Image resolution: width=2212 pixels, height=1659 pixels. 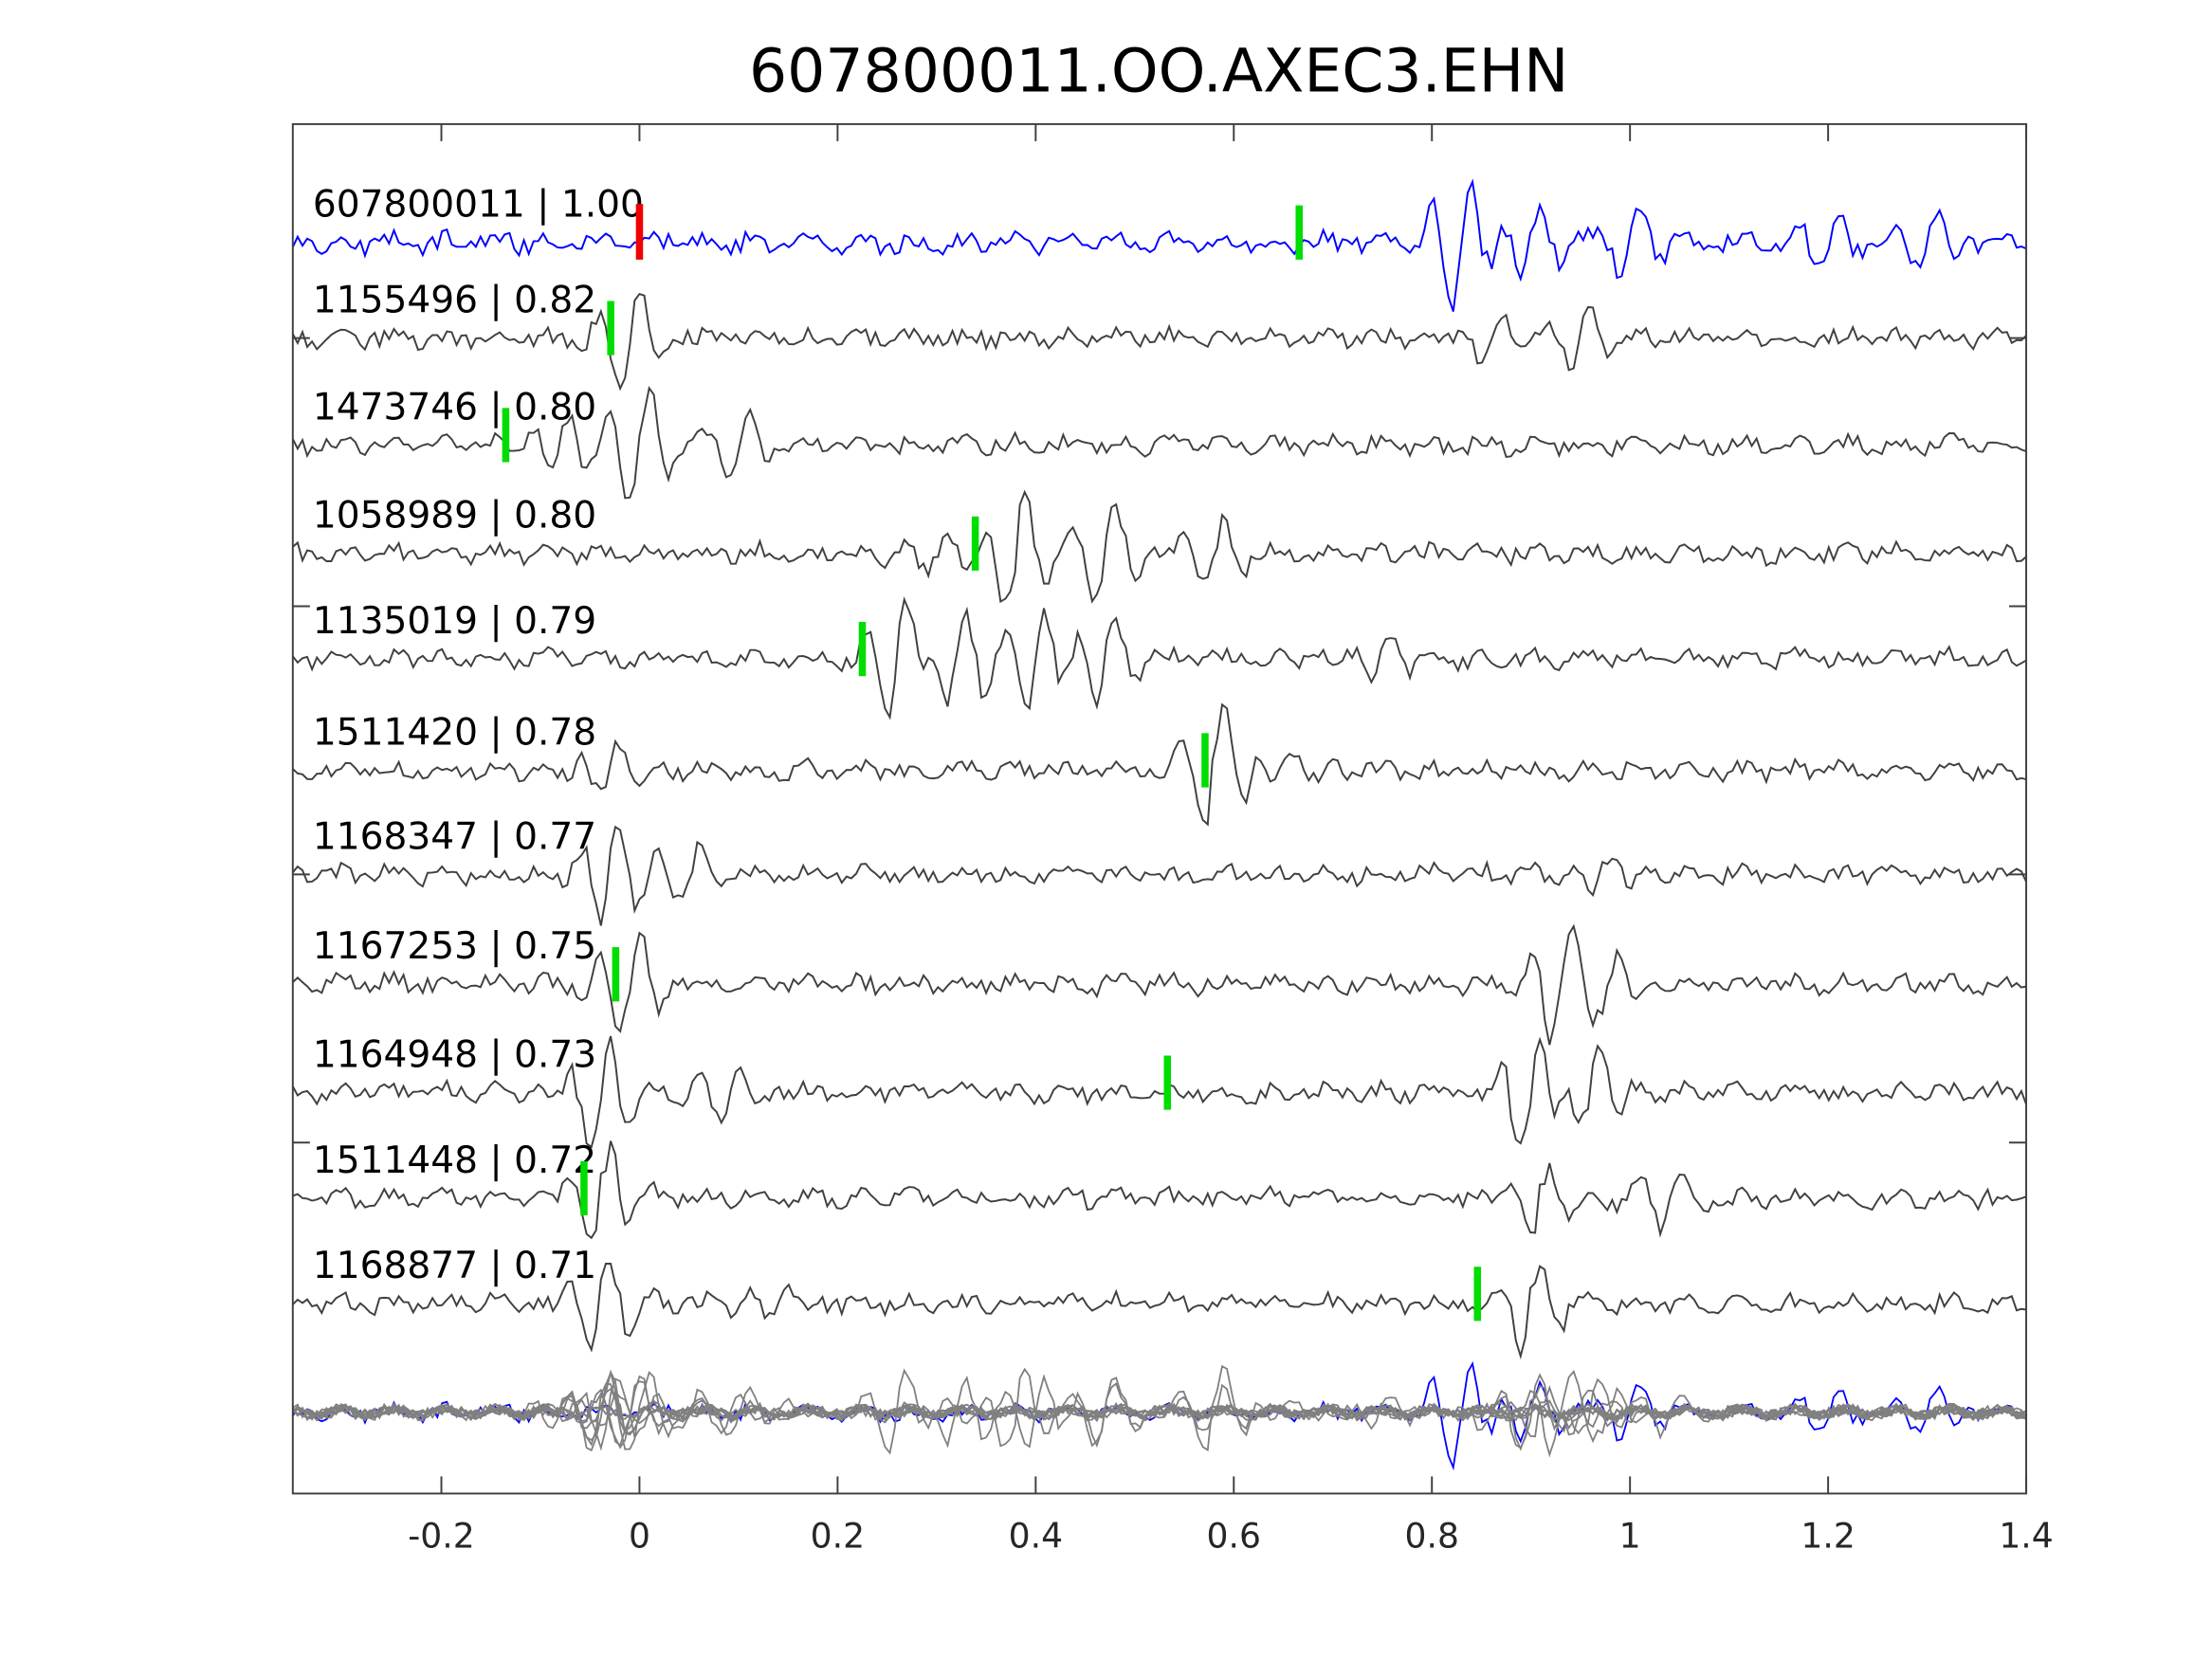 What do you see at coordinates (1158, 70) in the screenshot?
I see `chart-title: 607800011.OO.AXEC3.EHN` at bounding box center [1158, 70].